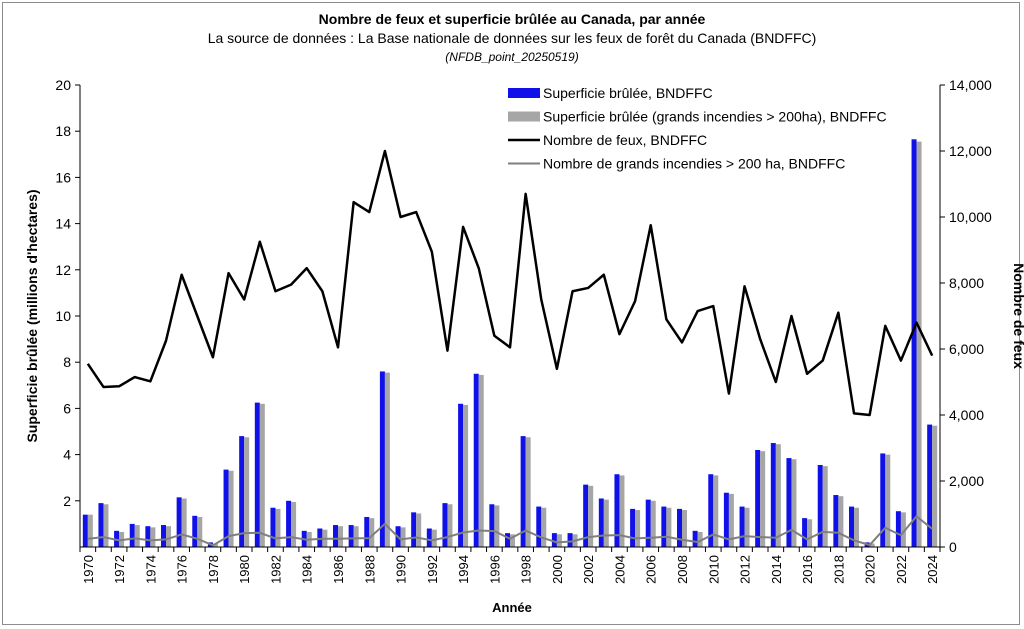 The image size is (1024, 629). Describe the element at coordinates (841, 521) in the screenshot. I see `bar-area-large-2018` at that location.